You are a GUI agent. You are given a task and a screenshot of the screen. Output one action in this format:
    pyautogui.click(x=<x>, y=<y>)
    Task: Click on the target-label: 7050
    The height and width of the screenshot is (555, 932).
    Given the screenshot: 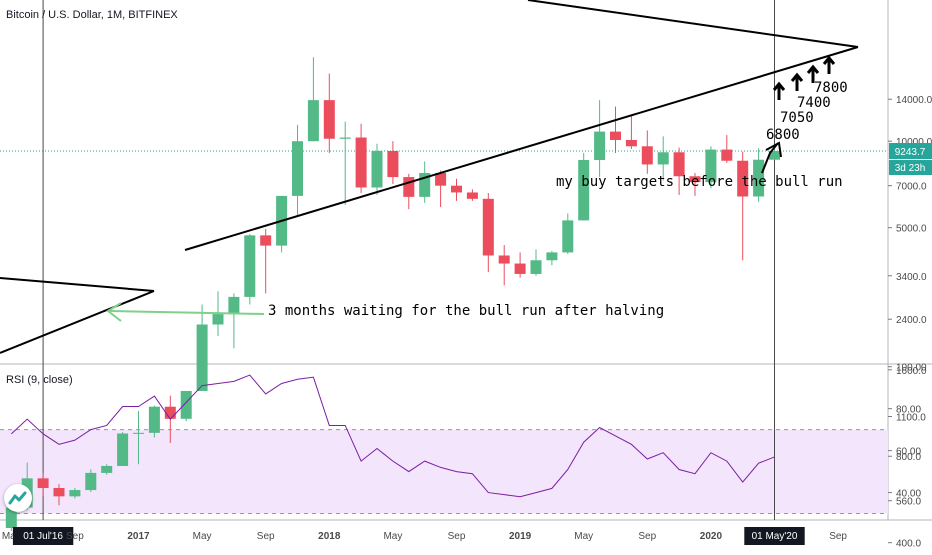 What is the action you would take?
    pyautogui.click(x=797, y=118)
    